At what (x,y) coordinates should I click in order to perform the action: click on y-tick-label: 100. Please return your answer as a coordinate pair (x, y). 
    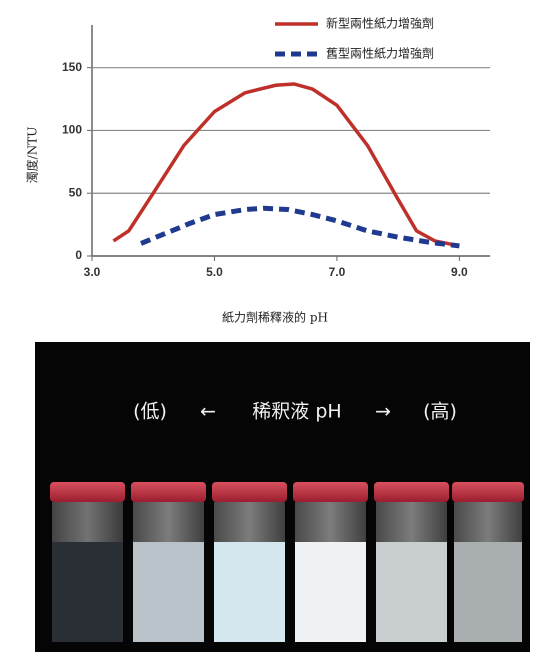
    Looking at the image, I should click on (72, 130).